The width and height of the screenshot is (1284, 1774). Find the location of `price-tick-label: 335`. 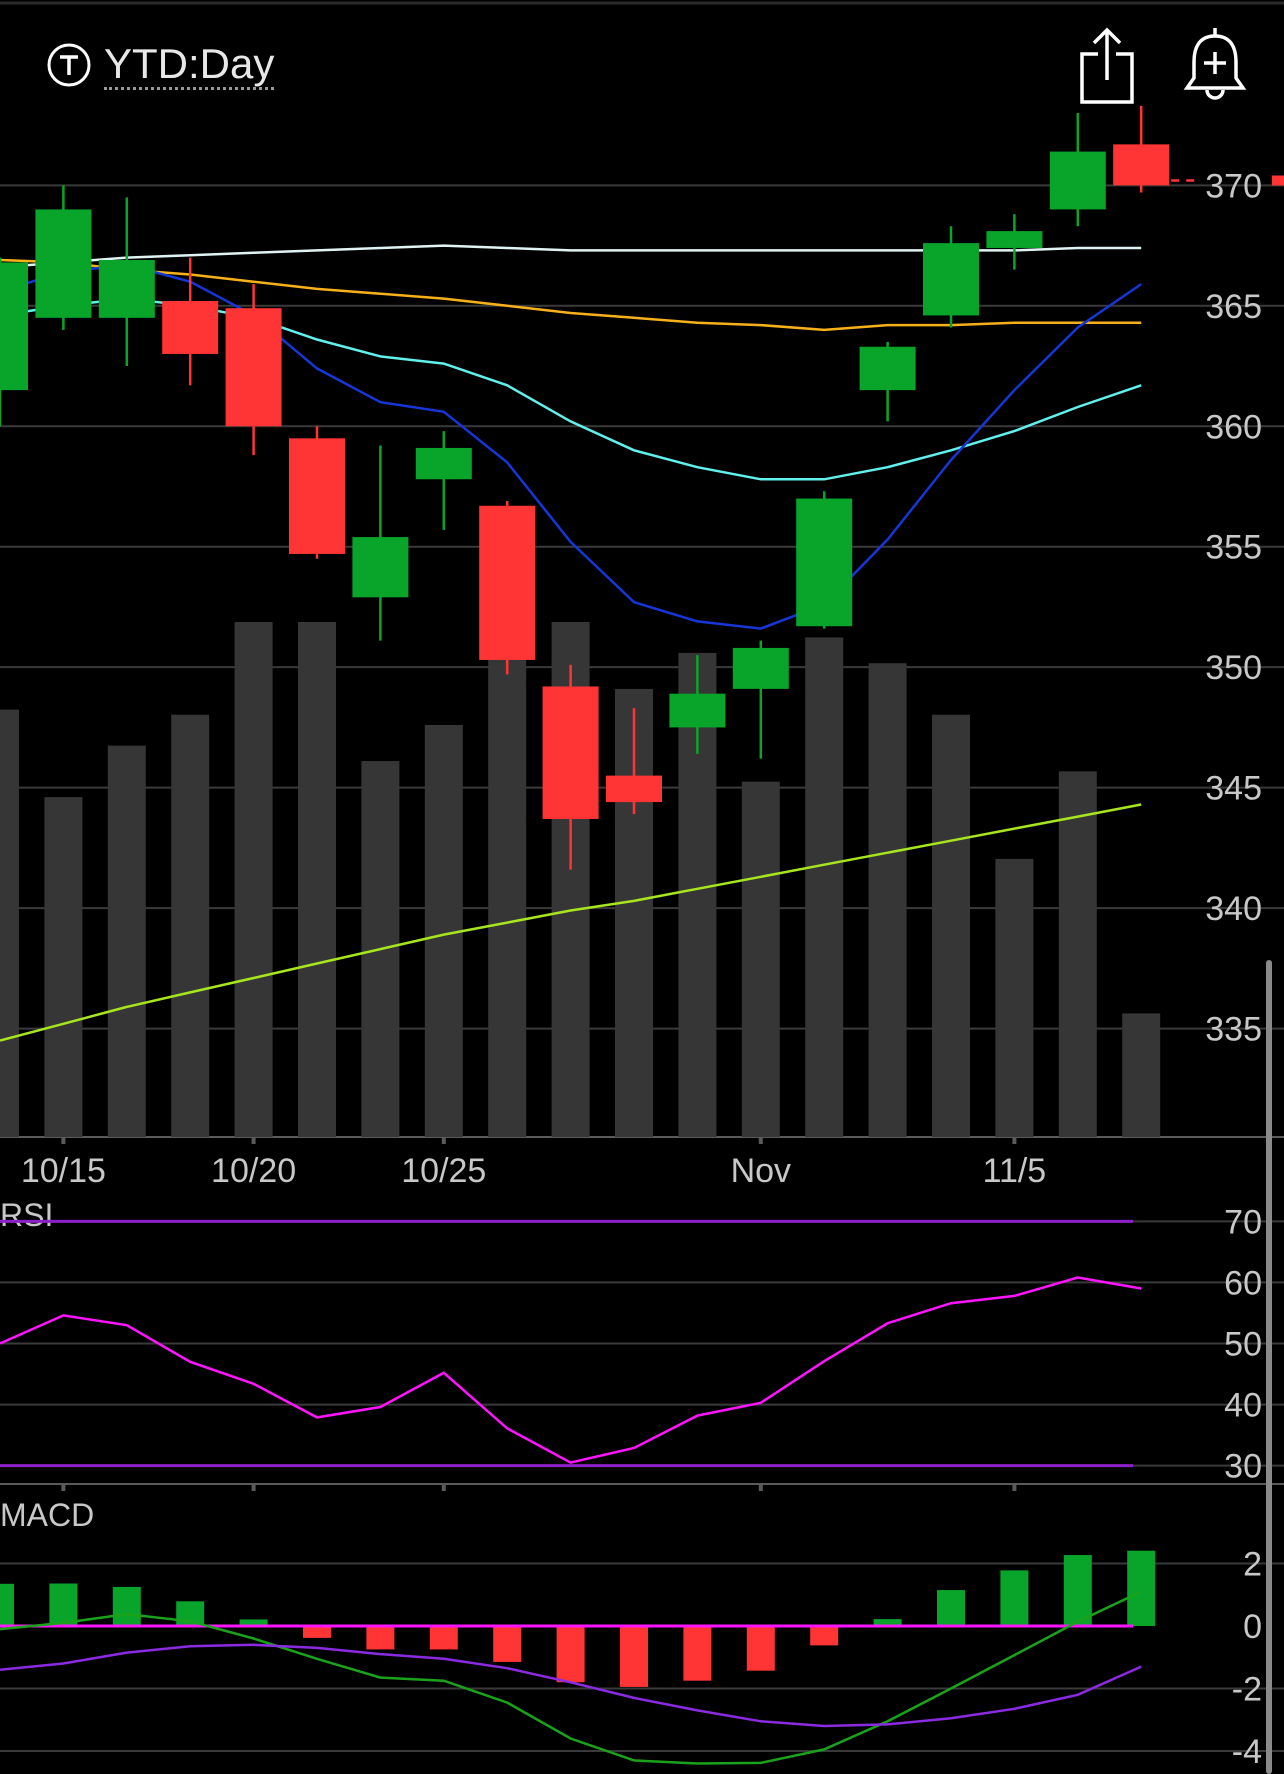

price-tick-label: 335 is located at coordinates (1233, 1030).